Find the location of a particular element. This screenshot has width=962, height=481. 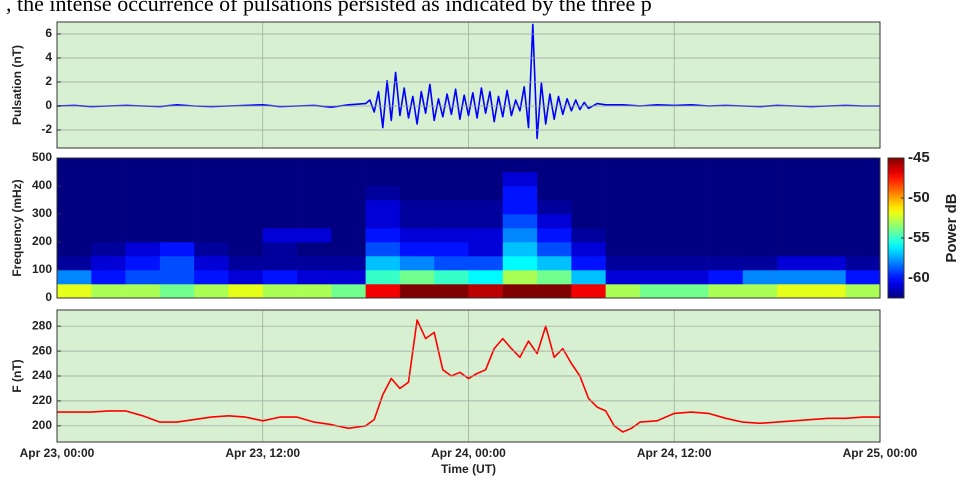

x-tick-label: Apr 24, 12:00 is located at coordinates (674, 453).